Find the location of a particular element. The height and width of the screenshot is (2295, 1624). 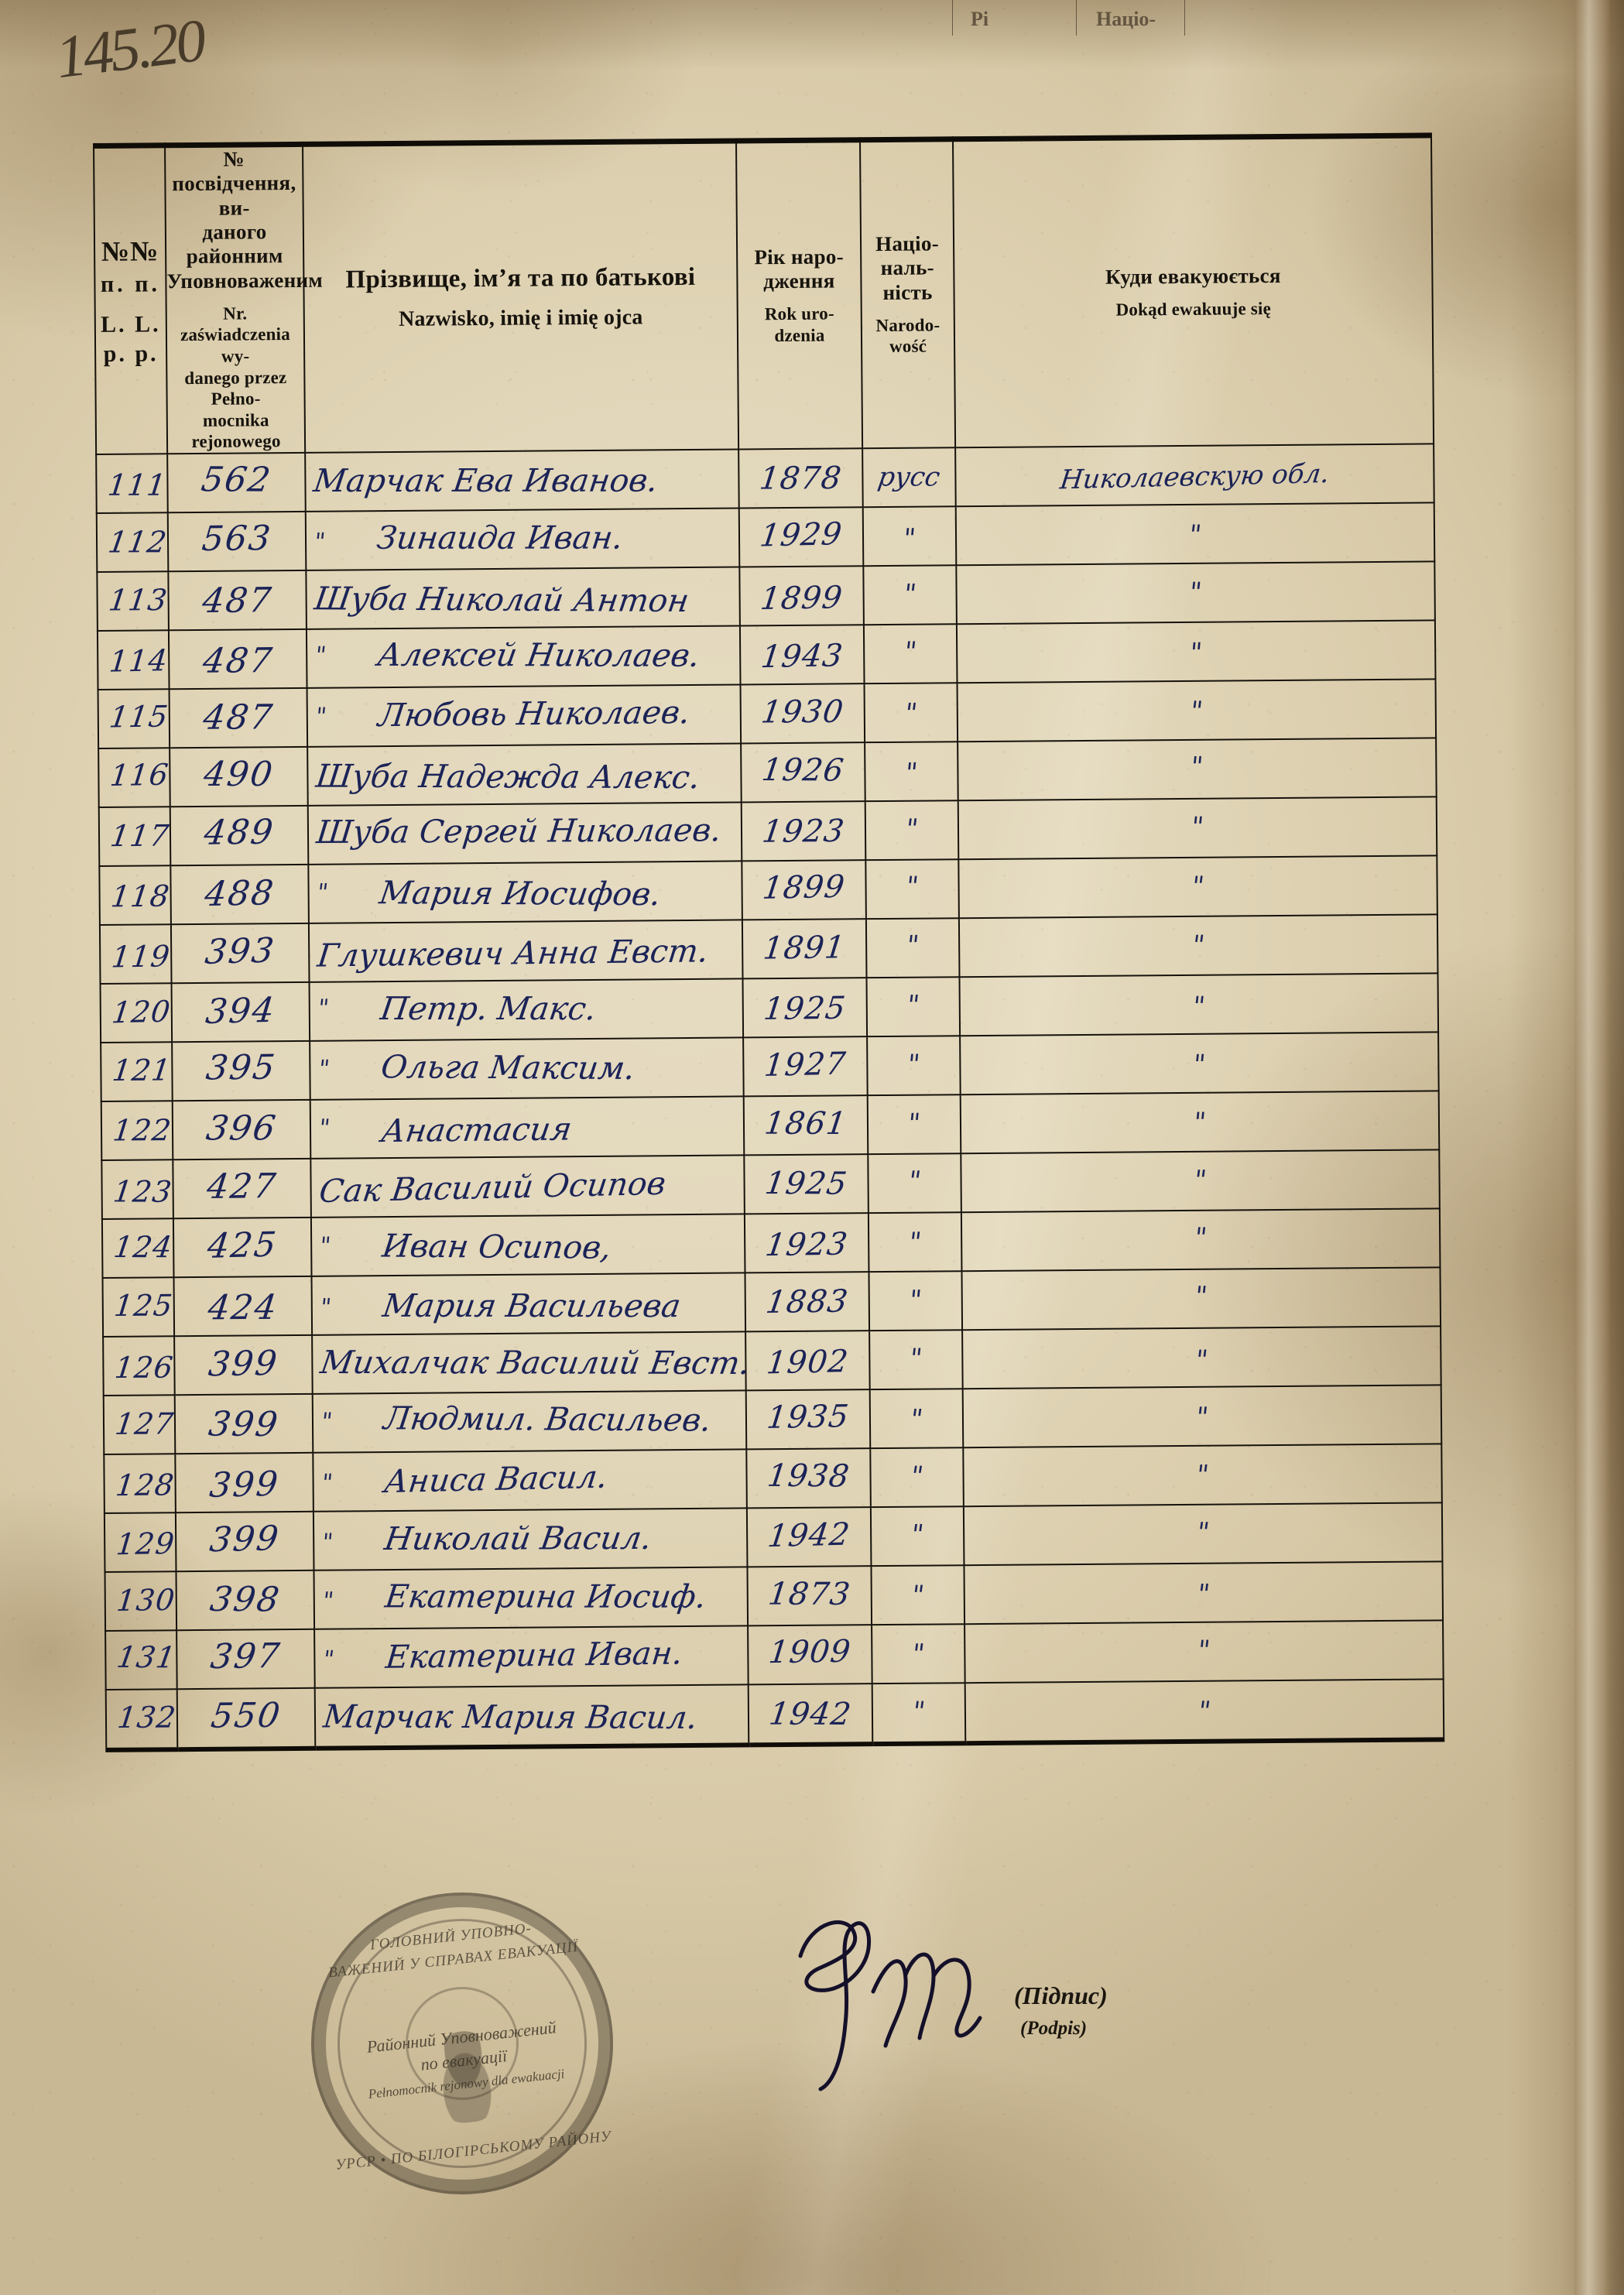

row-name: " Мария Васильева is located at coordinates (528, 1304).